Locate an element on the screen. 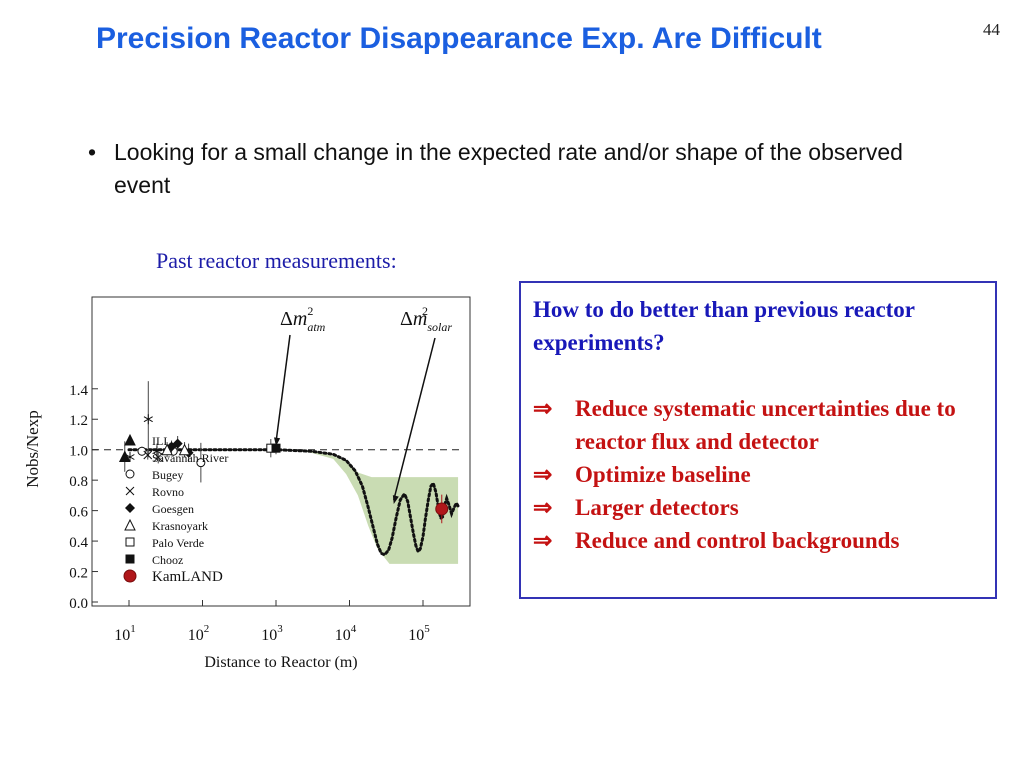  callout-item: ⇒ Larger detectors is located at coordinates (759, 507).